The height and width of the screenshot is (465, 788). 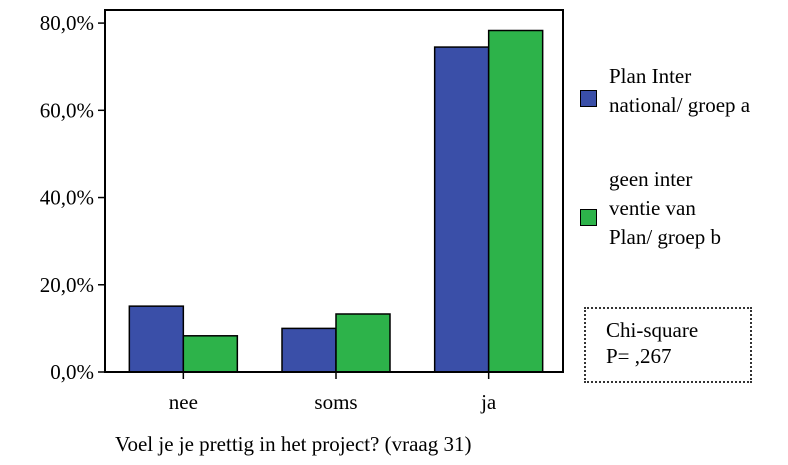 I want to click on chi-square-box: Chi-square P= ,267, so click(x=668, y=345).